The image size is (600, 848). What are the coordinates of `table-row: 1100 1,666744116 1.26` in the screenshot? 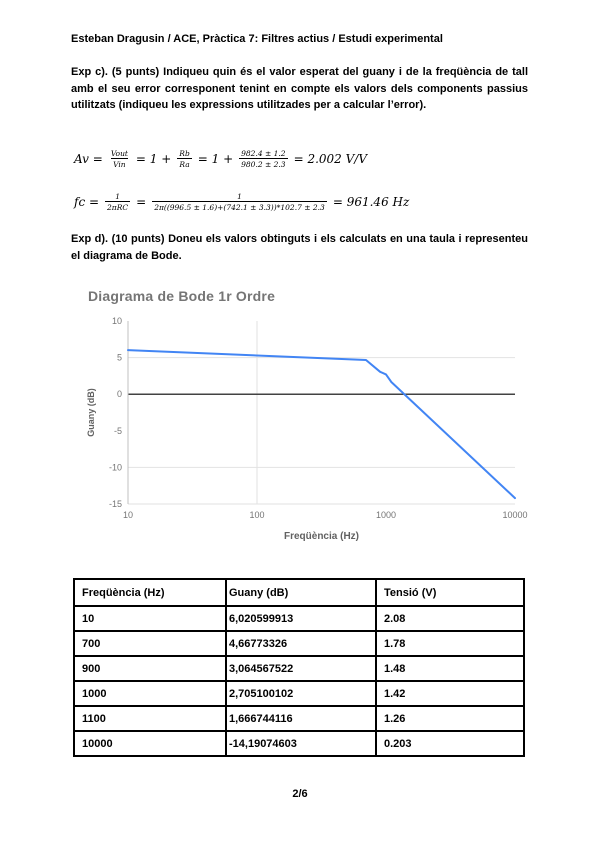 It's located at (299, 718).